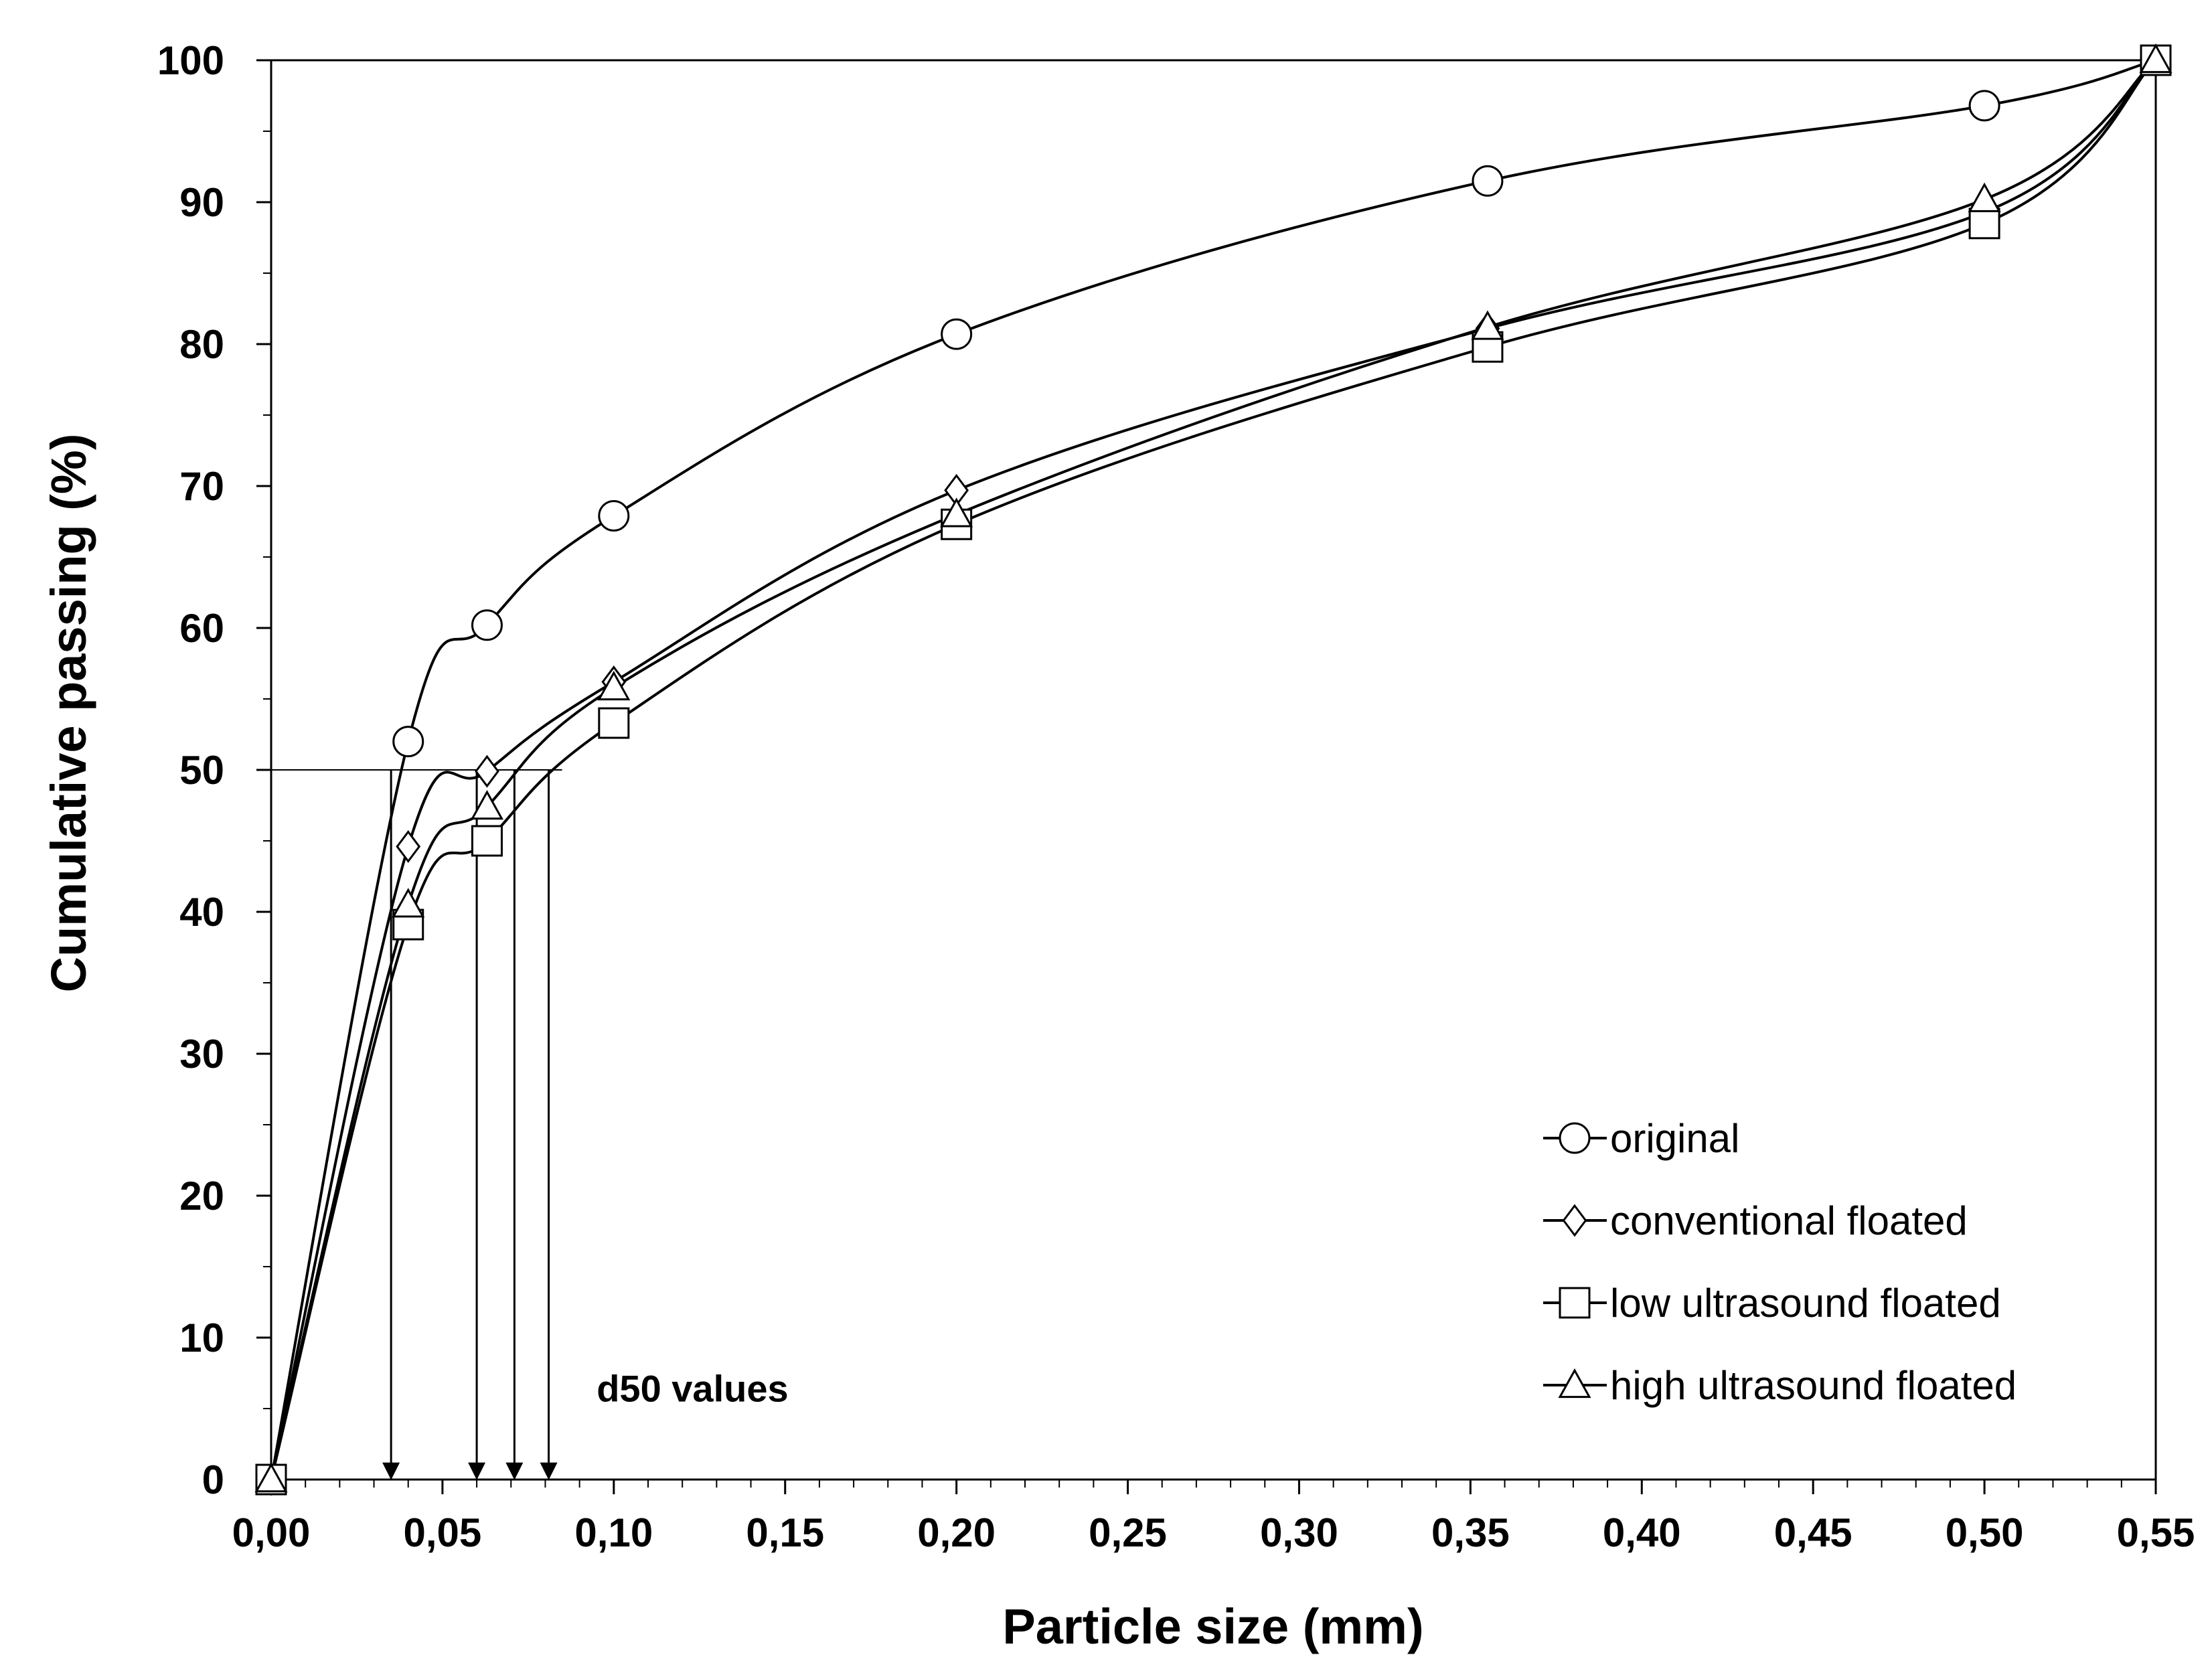 Image resolution: width=2212 pixels, height=1671 pixels. Describe the element at coordinates (1813, 1532) in the screenshot. I see `x-tick-label: 0,45` at that location.